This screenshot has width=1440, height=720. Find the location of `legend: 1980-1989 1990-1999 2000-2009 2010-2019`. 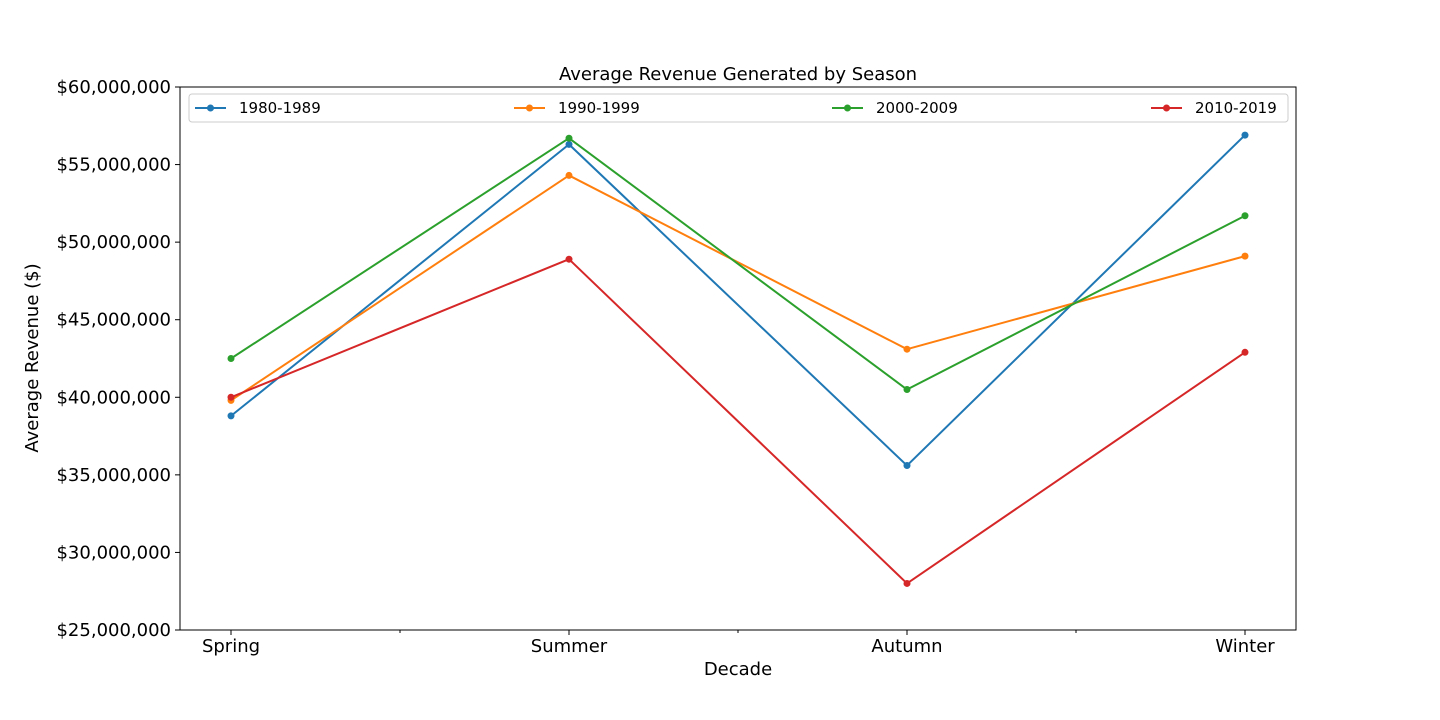

legend: 1980-1989 1990-1999 2000-2009 2010-2019 is located at coordinates (738, 108).